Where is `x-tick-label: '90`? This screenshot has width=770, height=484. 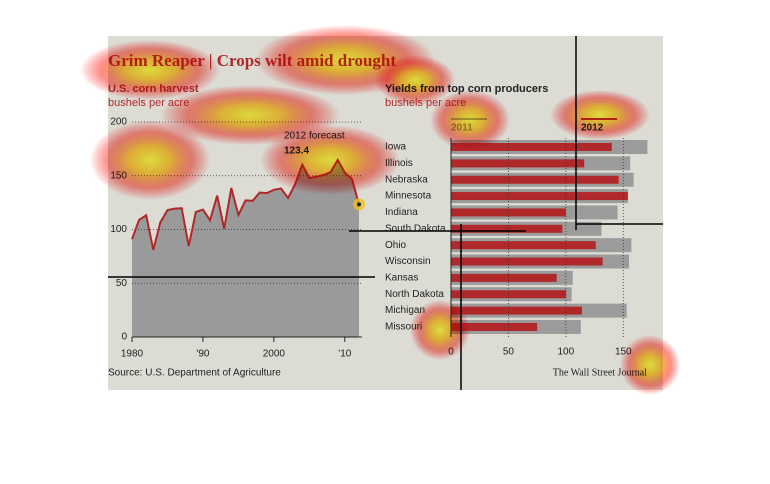
x-tick-label: '90 is located at coordinates (202, 354).